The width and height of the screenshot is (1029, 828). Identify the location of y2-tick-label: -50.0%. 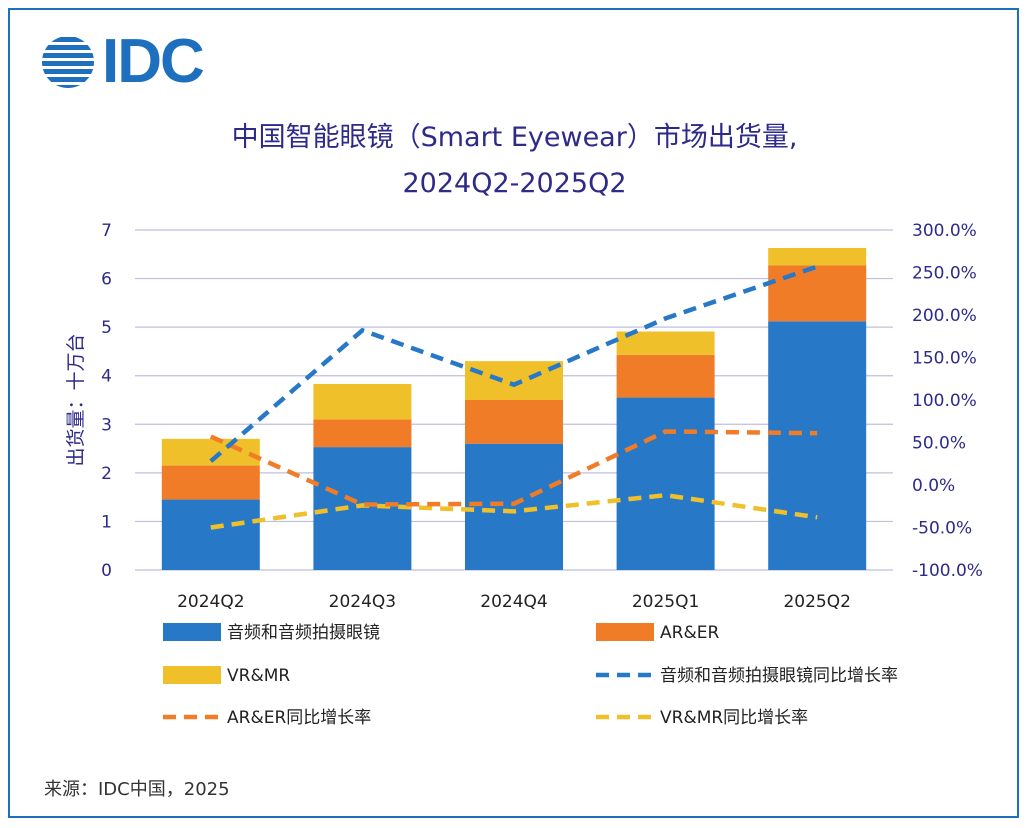
(942, 529).